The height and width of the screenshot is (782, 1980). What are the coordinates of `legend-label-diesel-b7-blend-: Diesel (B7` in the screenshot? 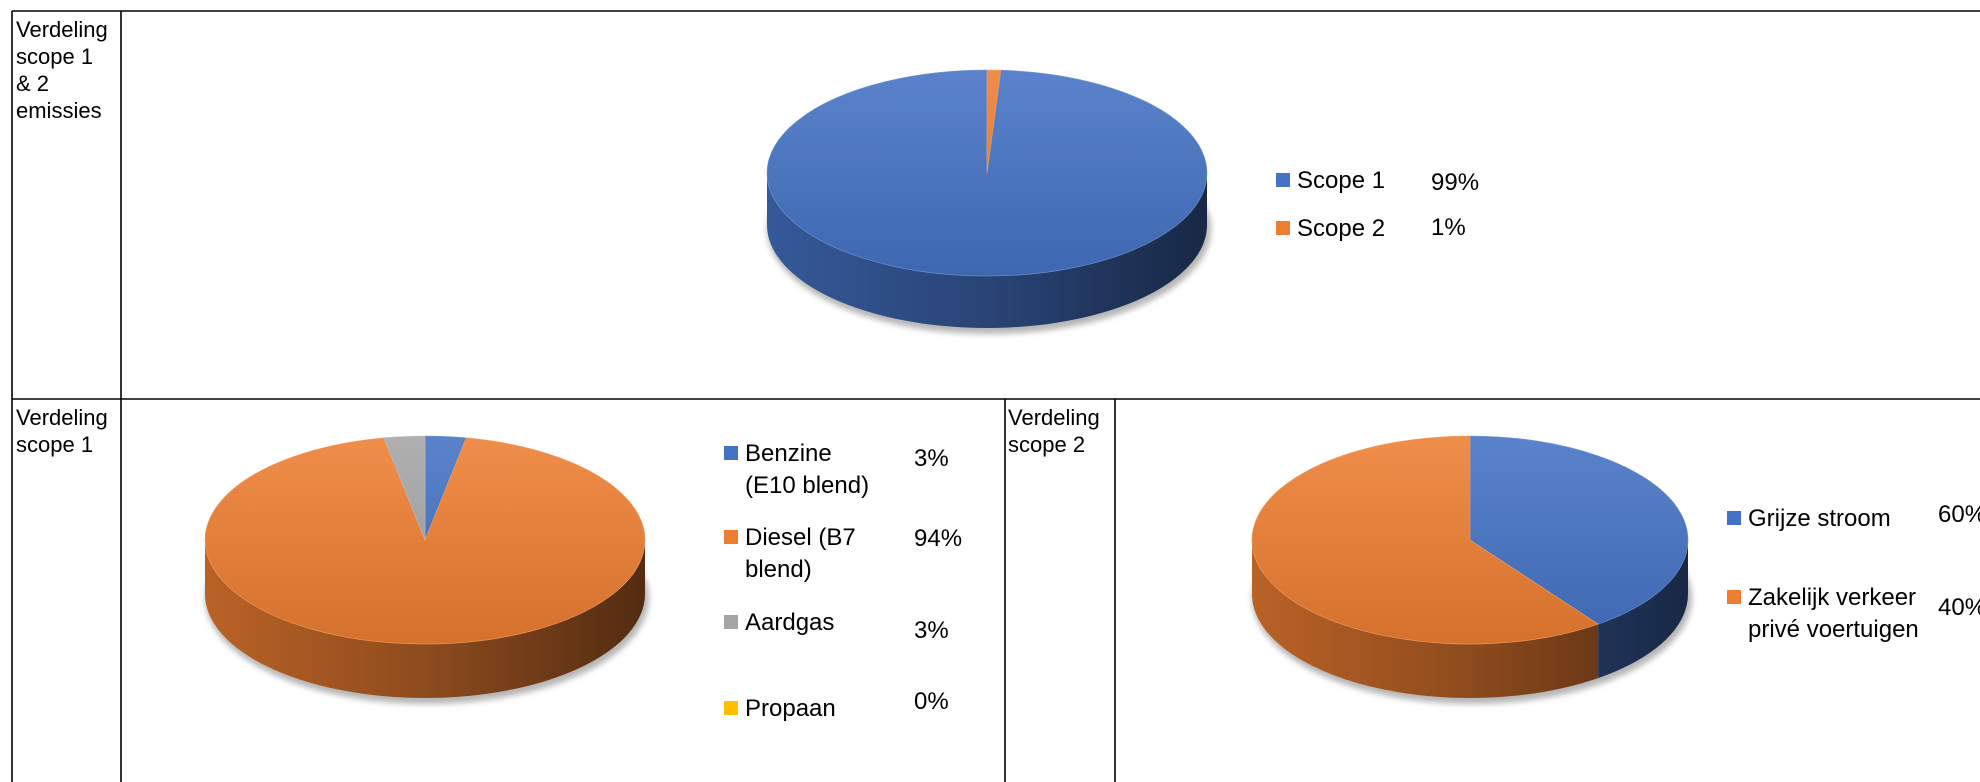 It's located at (800, 537).